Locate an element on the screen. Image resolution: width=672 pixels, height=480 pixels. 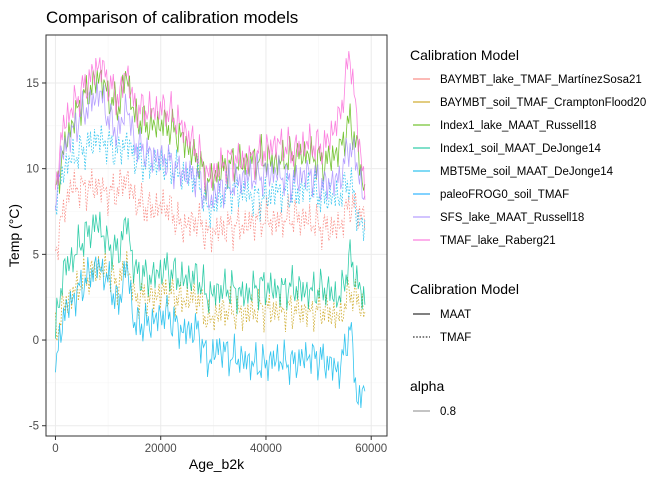
legend-label: BAYMBT_lake_TMAF_MartínezSosa21 is located at coordinates (541, 80).